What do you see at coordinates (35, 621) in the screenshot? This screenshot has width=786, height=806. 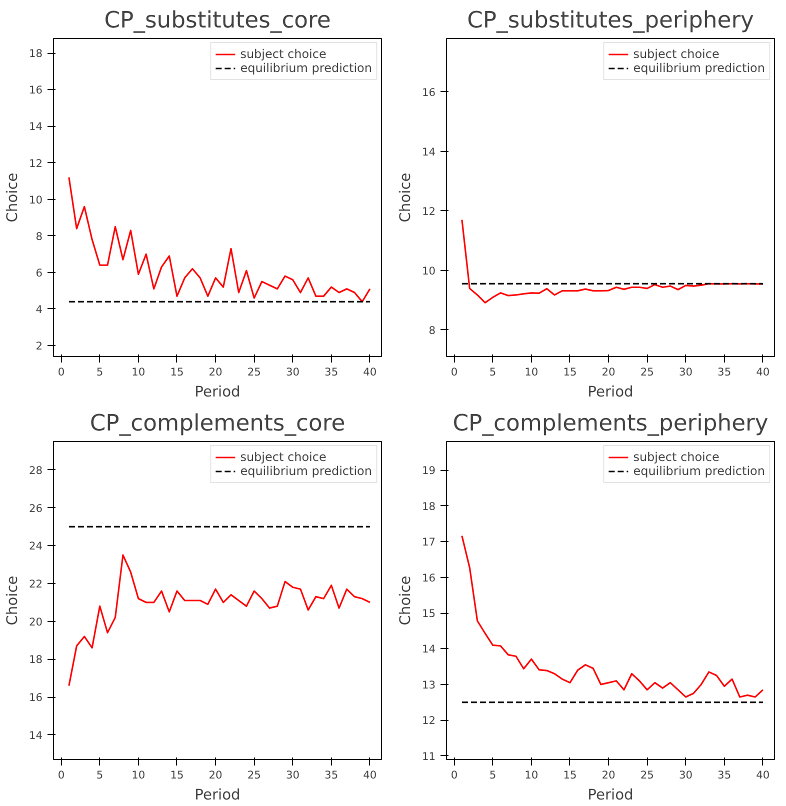 I see `y-tick-label: 20` at bounding box center [35, 621].